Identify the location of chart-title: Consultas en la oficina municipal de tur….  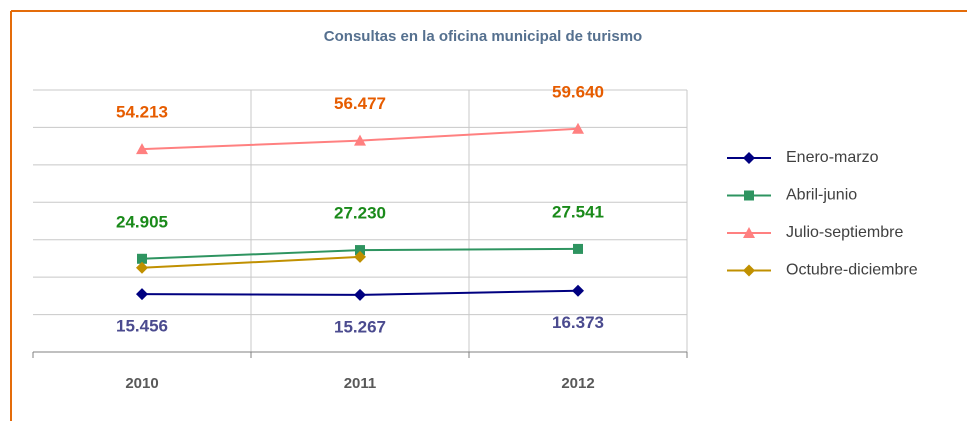
(483, 36).